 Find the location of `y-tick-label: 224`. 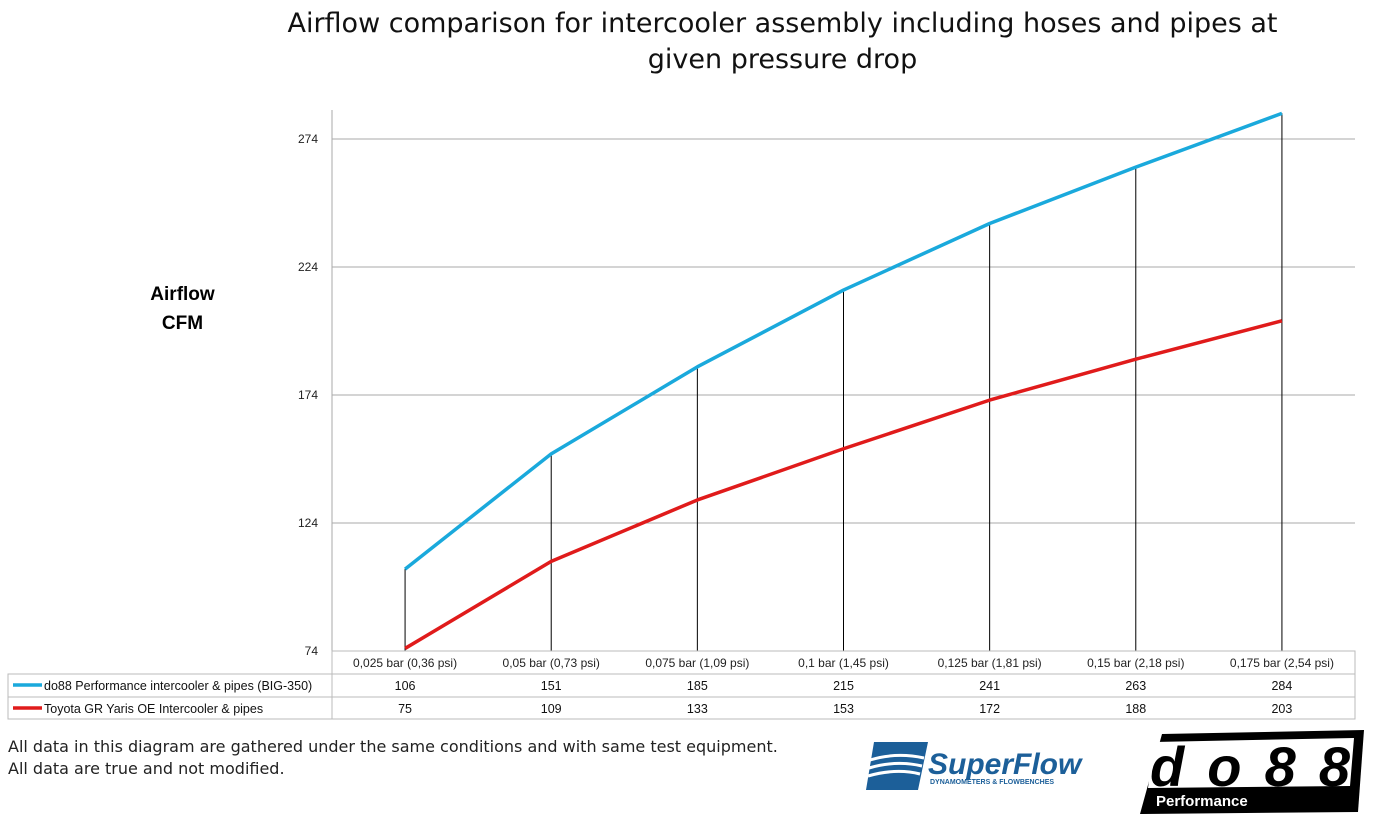

y-tick-label: 224 is located at coordinates (308, 267).